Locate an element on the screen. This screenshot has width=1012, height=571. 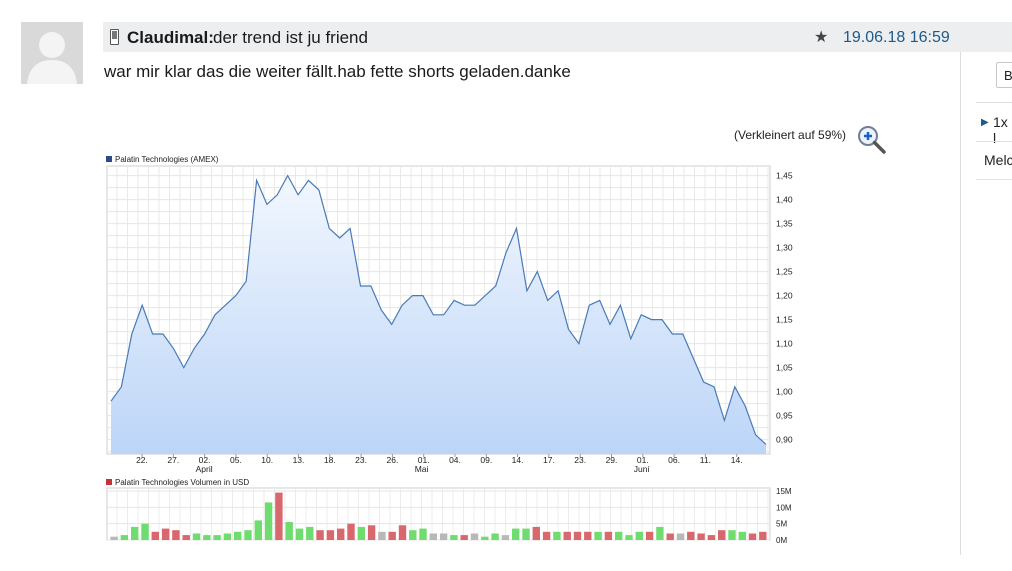
price-legend-label: Palatin Technologies (AMEX) is located at coordinates (167, 159).